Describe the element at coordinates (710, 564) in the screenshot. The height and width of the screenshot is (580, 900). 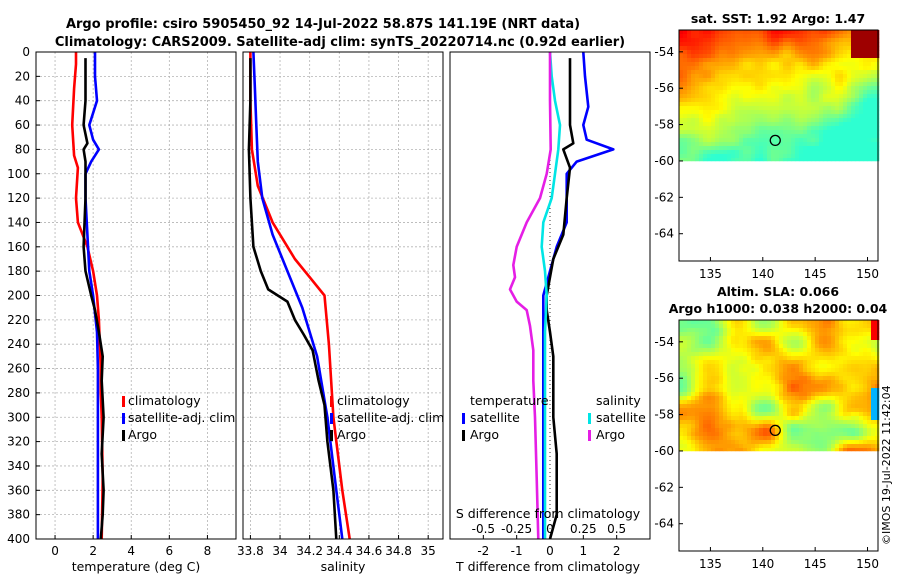
I see `lon-tick-label: 135` at that location.